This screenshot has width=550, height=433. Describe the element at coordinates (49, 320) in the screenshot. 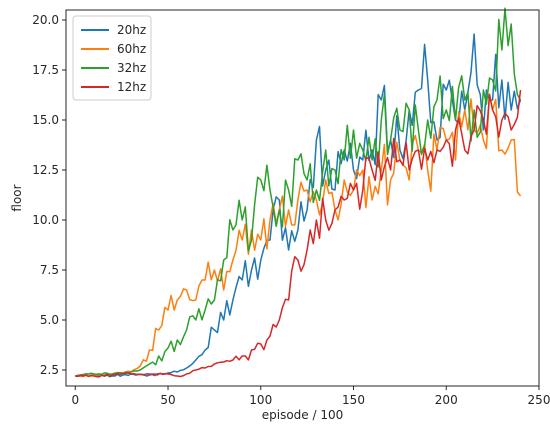

I see `y-tick-label: 5.0` at that location.